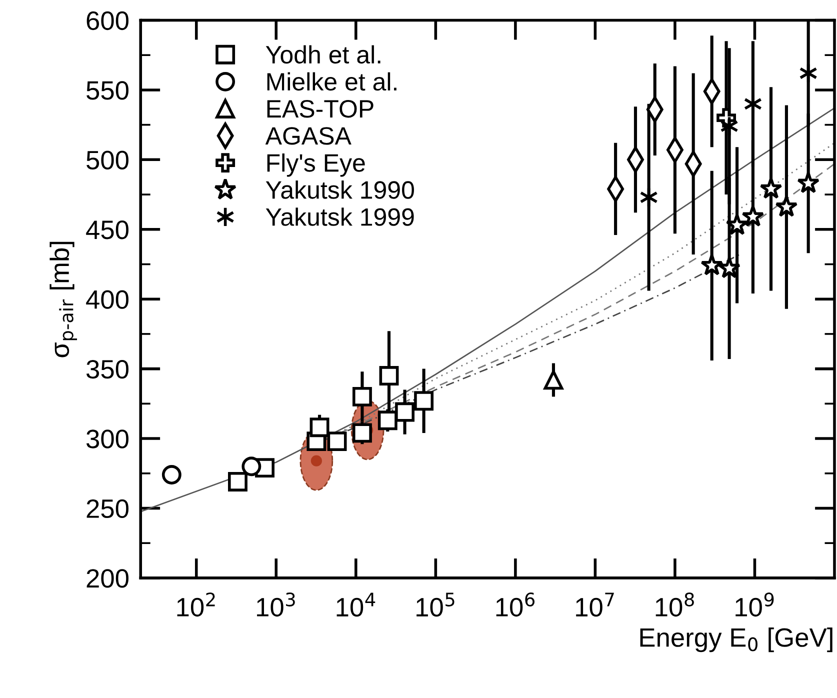 This screenshot has height=698, width=837. What do you see at coordinates (340, 189) in the screenshot?
I see `legend-label: Yakutsk 1990` at bounding box center [340, 189].